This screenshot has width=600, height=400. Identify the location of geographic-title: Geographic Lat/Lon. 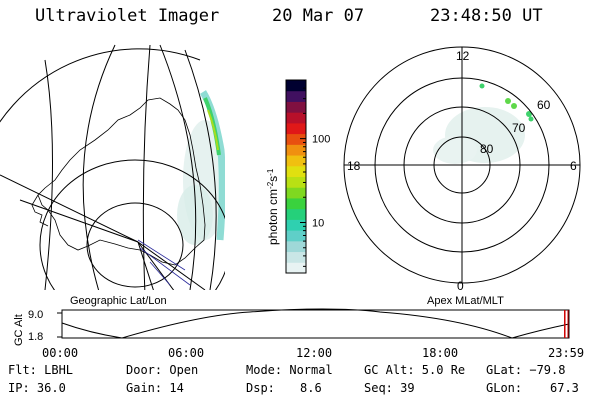
(118, 301).